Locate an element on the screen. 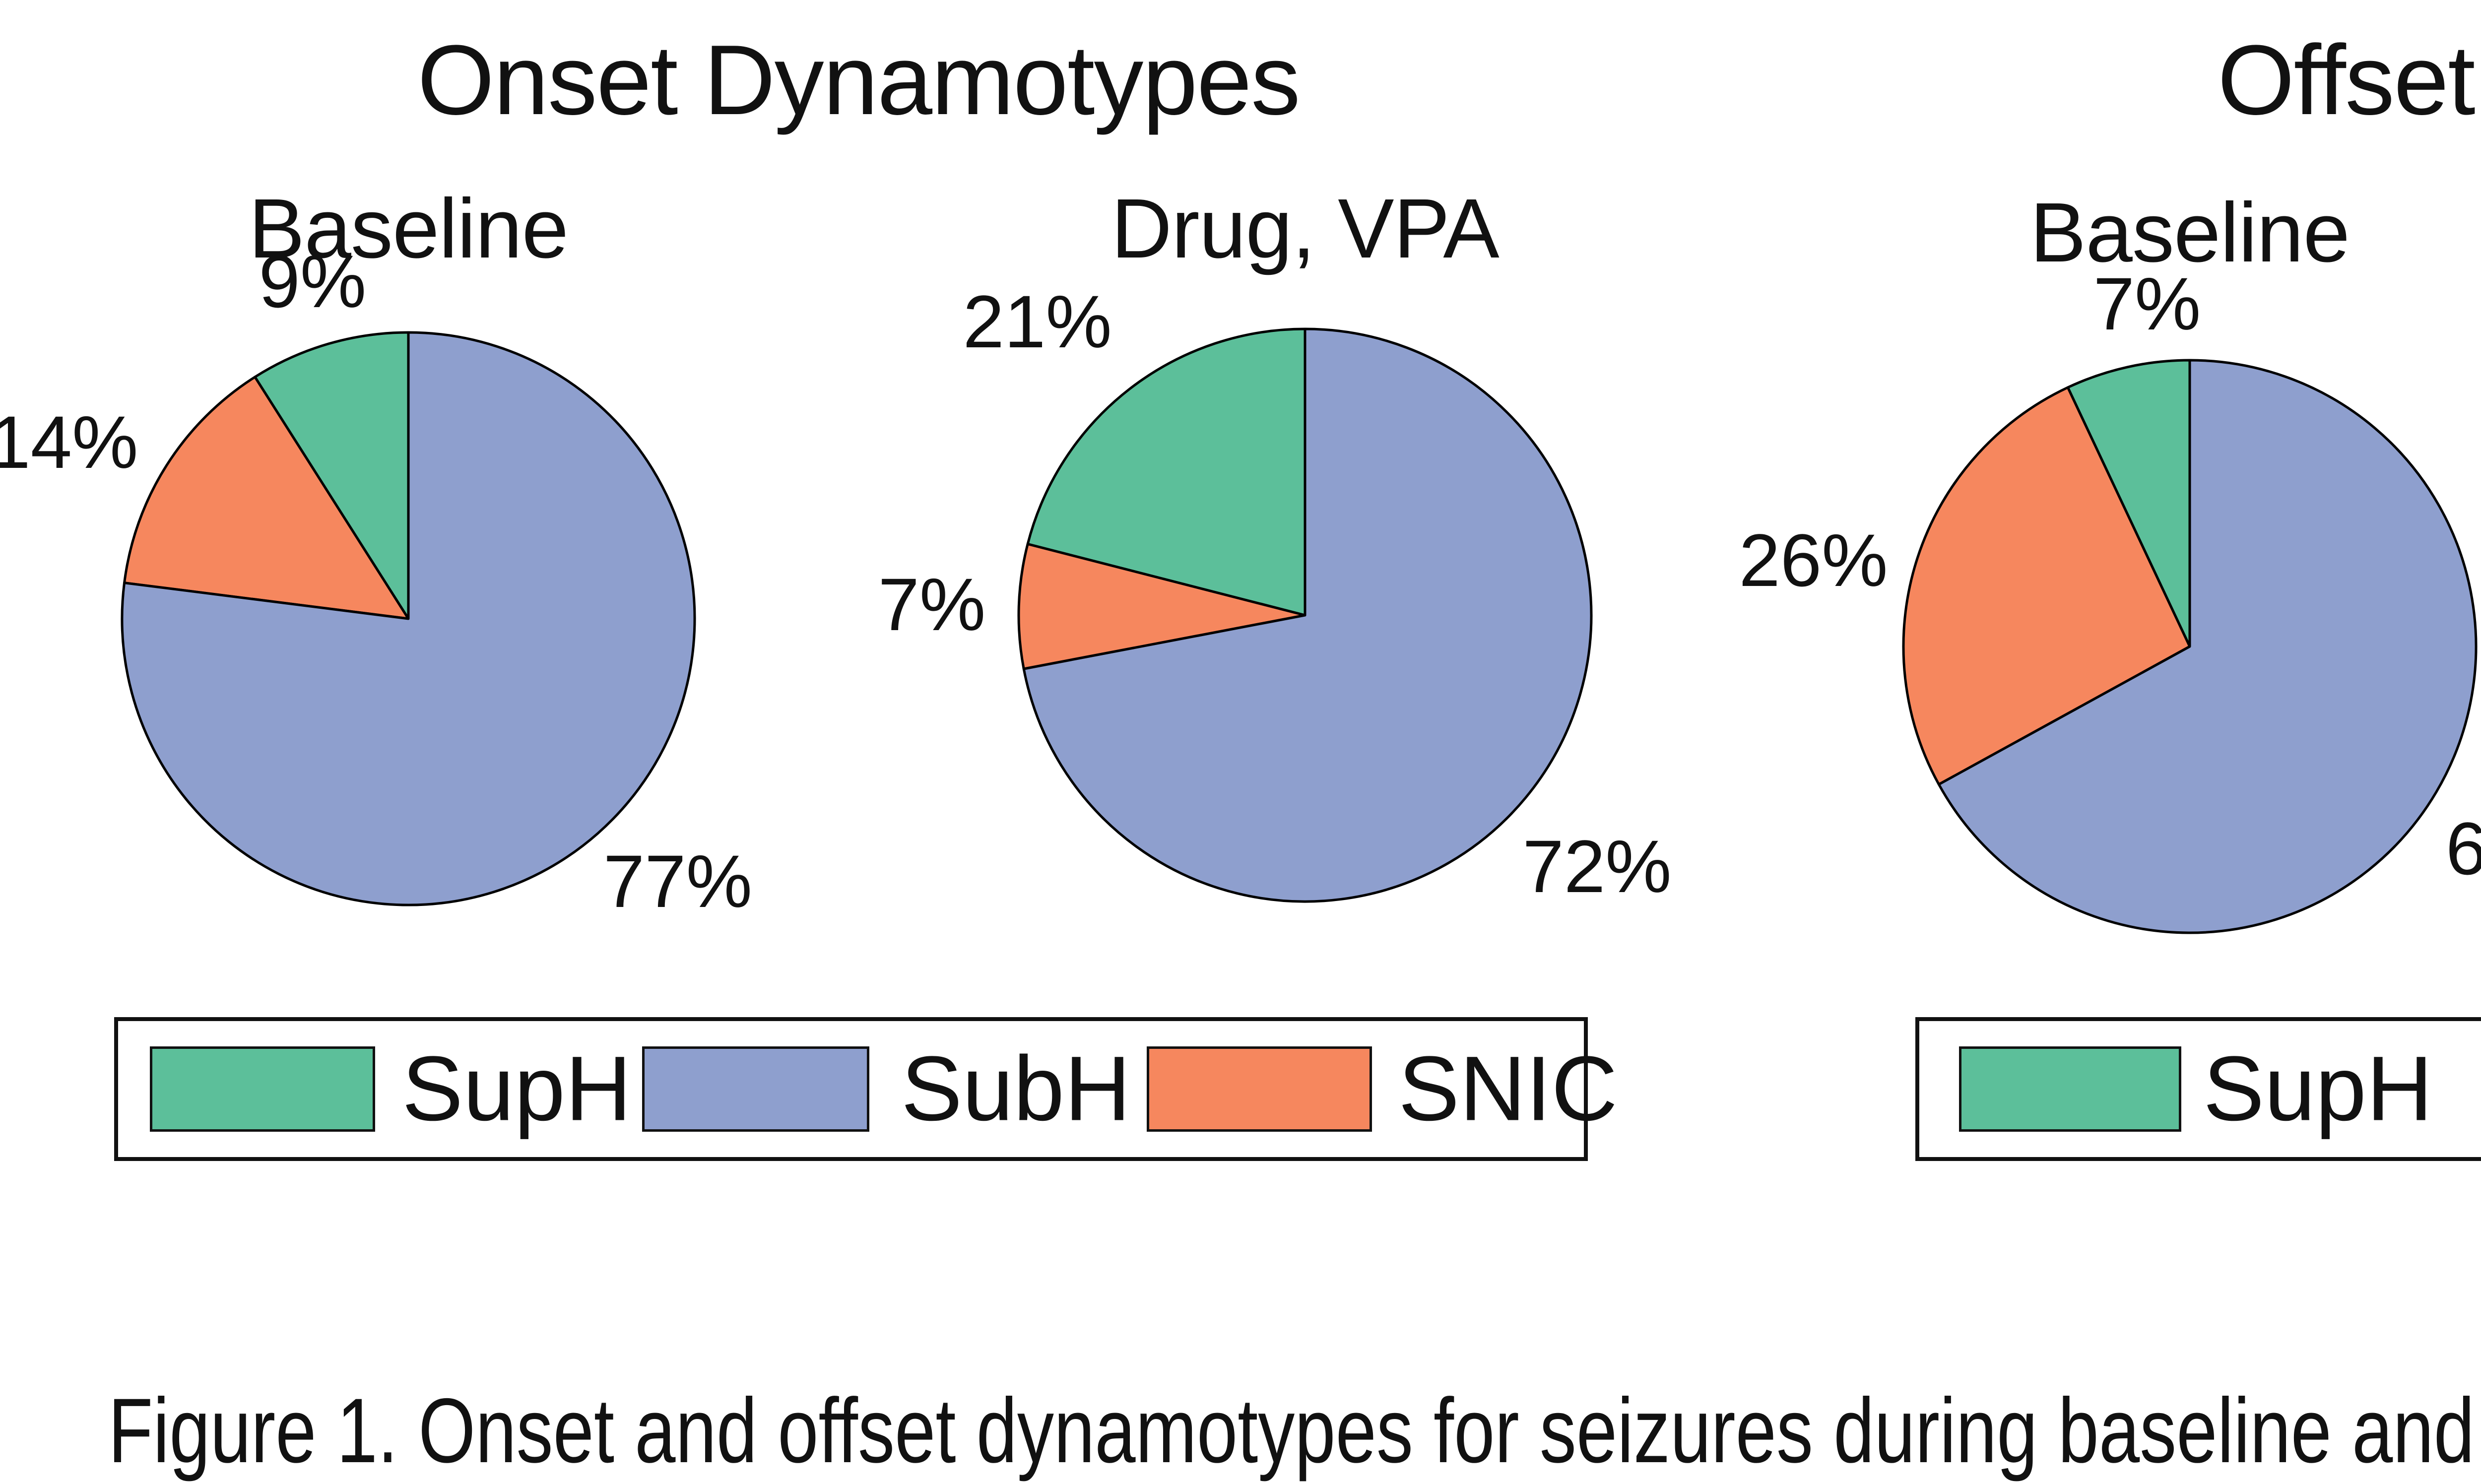 Image resolution: width=2481 pixels, height=1484 pixels. offset-panel-title: Offset Dynamotypes is located at coordinates (2349, 80).